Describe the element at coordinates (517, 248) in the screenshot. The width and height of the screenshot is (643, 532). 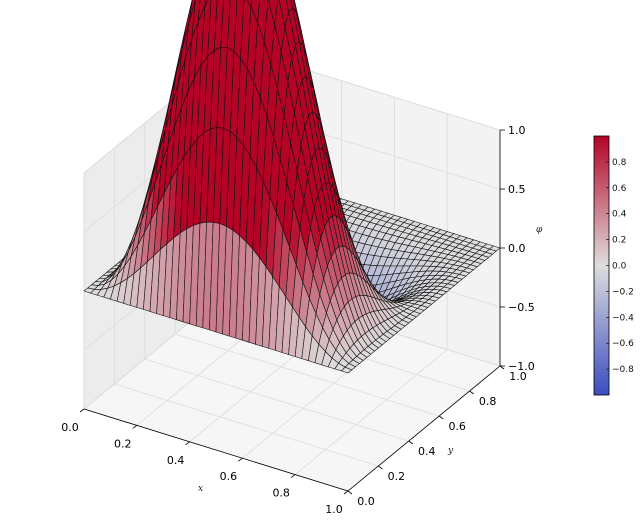
I see `z-tick-label: 0.0` at that location.